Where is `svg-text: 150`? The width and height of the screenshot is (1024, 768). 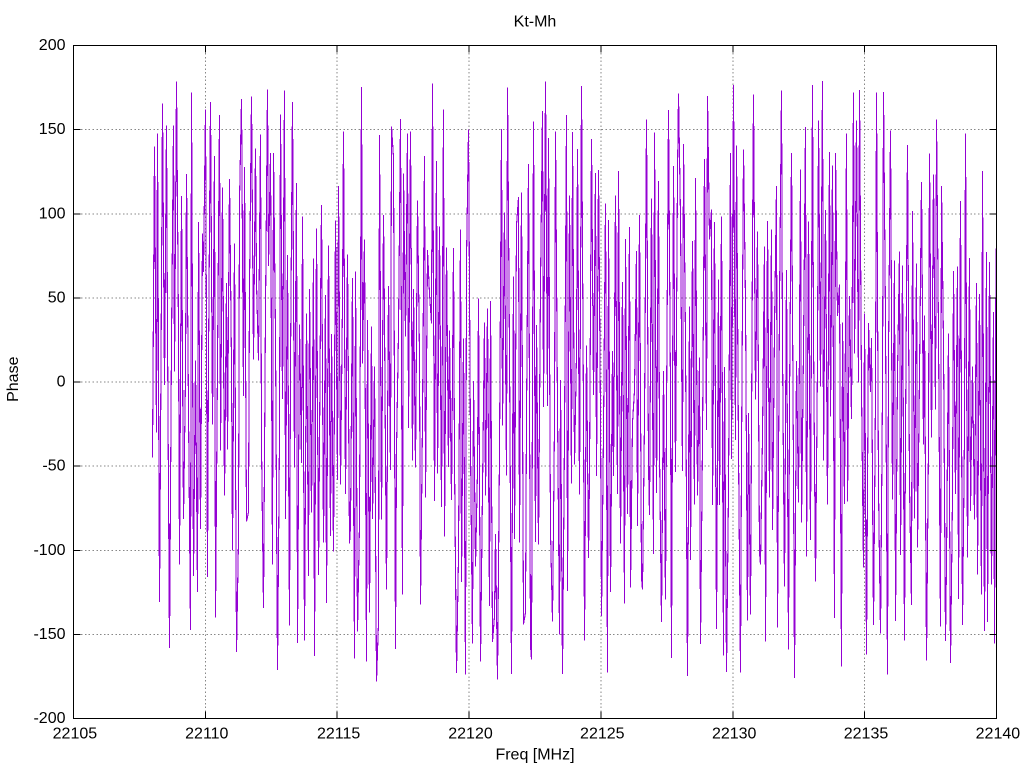 svg-text: 150 is located at coordinates (52, 129).